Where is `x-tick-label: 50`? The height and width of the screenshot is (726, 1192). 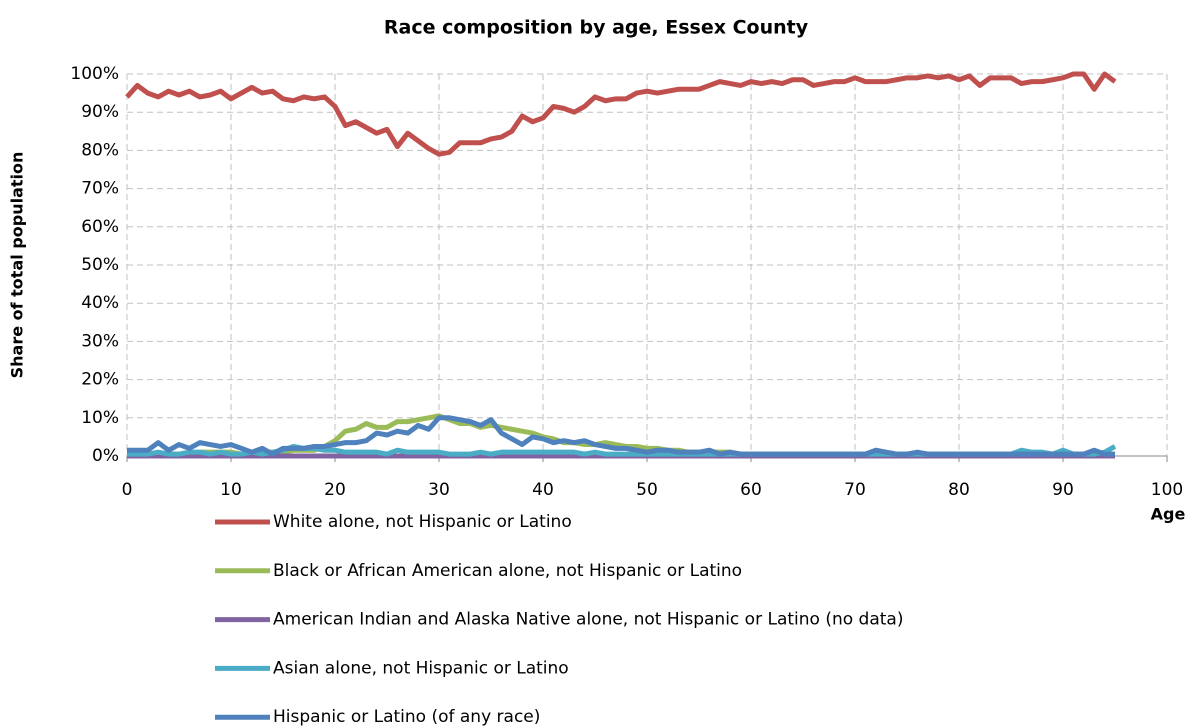
x-tick-label: 50 is located at coordinates (647, 490).